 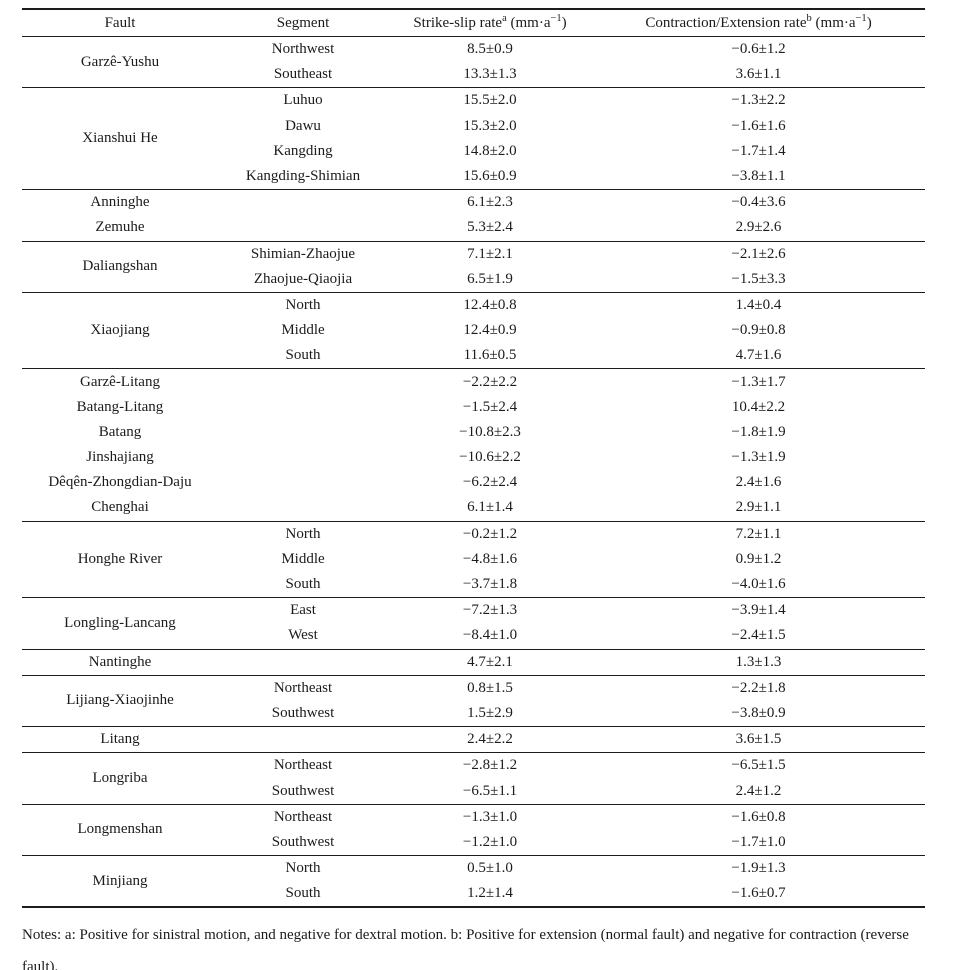 I want to click on table-row: Minjiang North 0.5±1.0 −1.9±1.3, so click(x=473, y=881).